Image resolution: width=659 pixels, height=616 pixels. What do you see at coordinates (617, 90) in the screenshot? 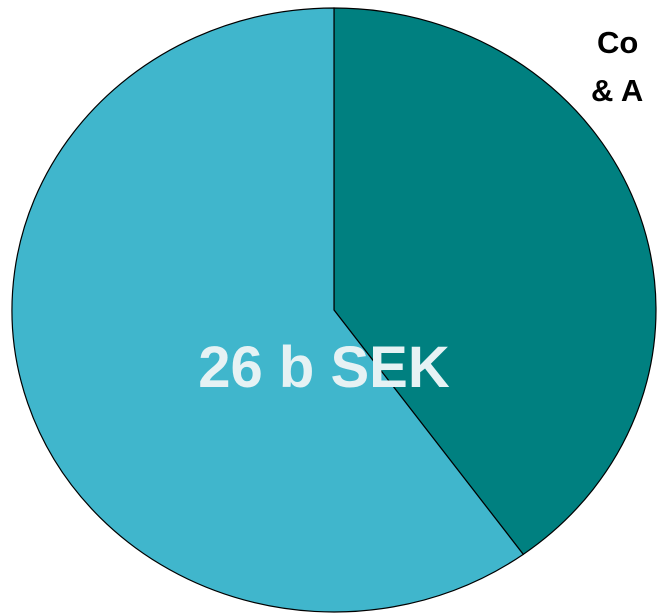
I see `chart-title-line: & A` at bounding box center [617, 90].